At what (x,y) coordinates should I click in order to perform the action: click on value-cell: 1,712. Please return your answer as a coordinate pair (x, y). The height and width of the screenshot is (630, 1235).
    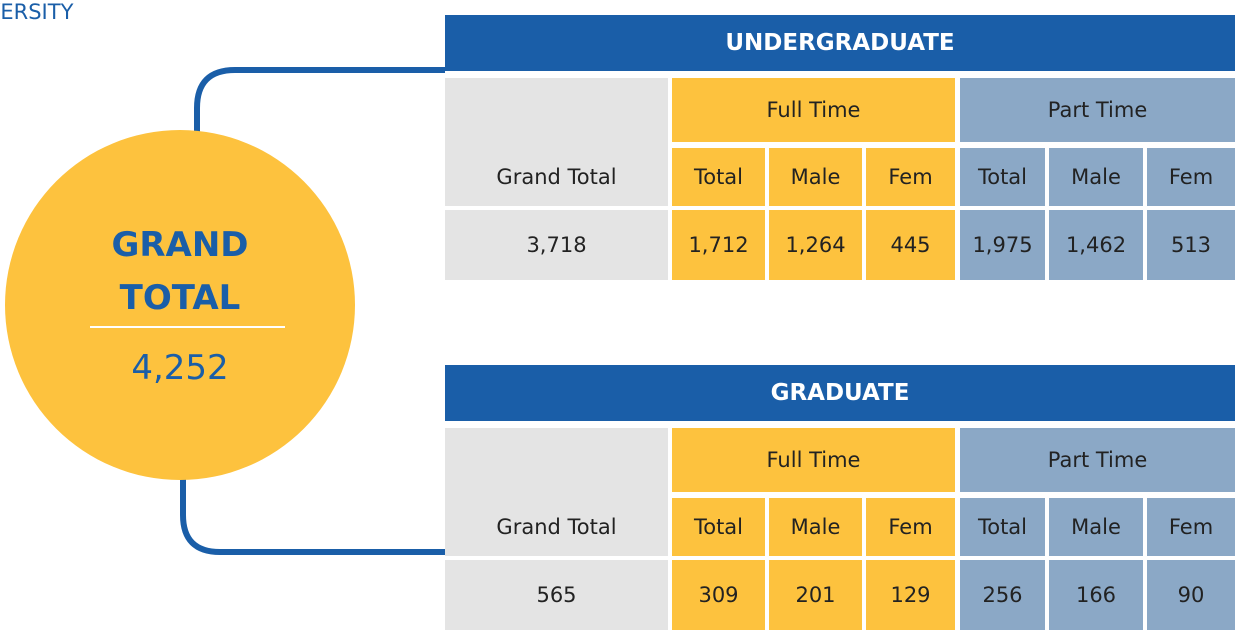
    Looking at the image, I should click on (718, 245).